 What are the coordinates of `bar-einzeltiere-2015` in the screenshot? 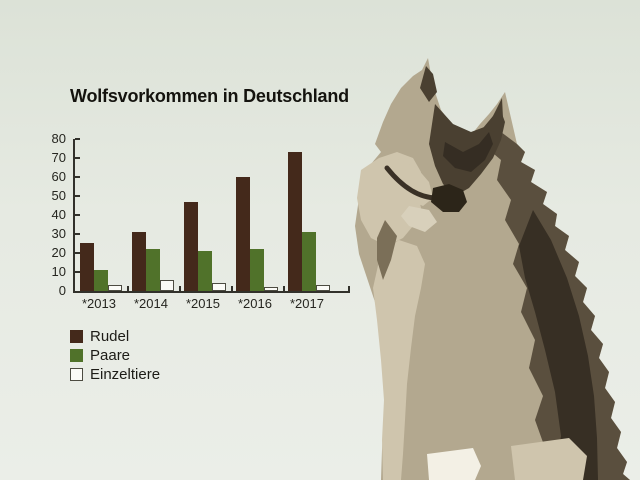 It's located at (219, 287).